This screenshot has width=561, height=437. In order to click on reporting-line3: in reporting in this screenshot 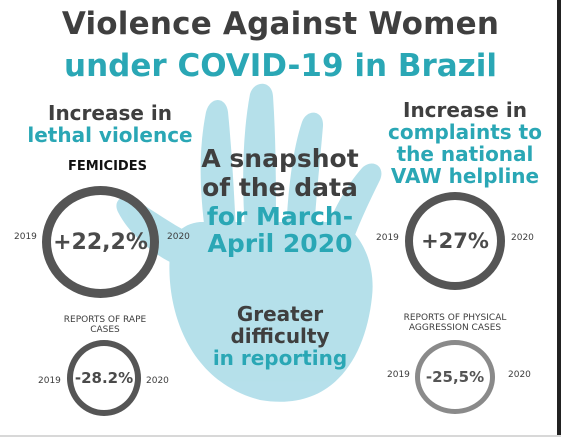, I will do `click(280, 358)`.